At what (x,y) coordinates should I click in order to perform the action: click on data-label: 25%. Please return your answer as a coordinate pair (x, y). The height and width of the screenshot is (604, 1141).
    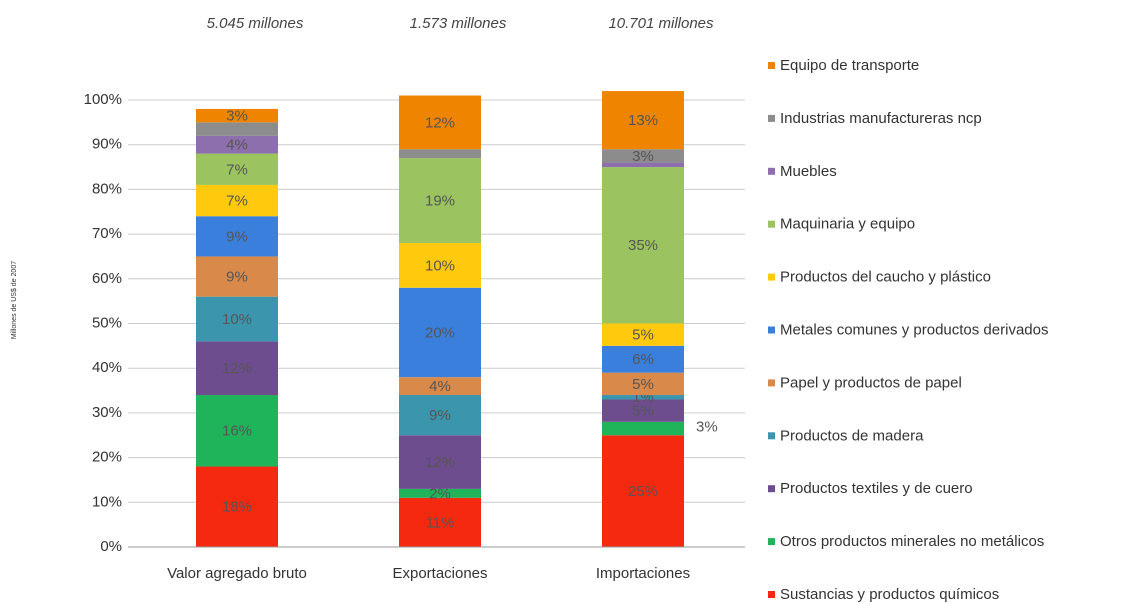
    Looking at the image, I should click on (643, 491).